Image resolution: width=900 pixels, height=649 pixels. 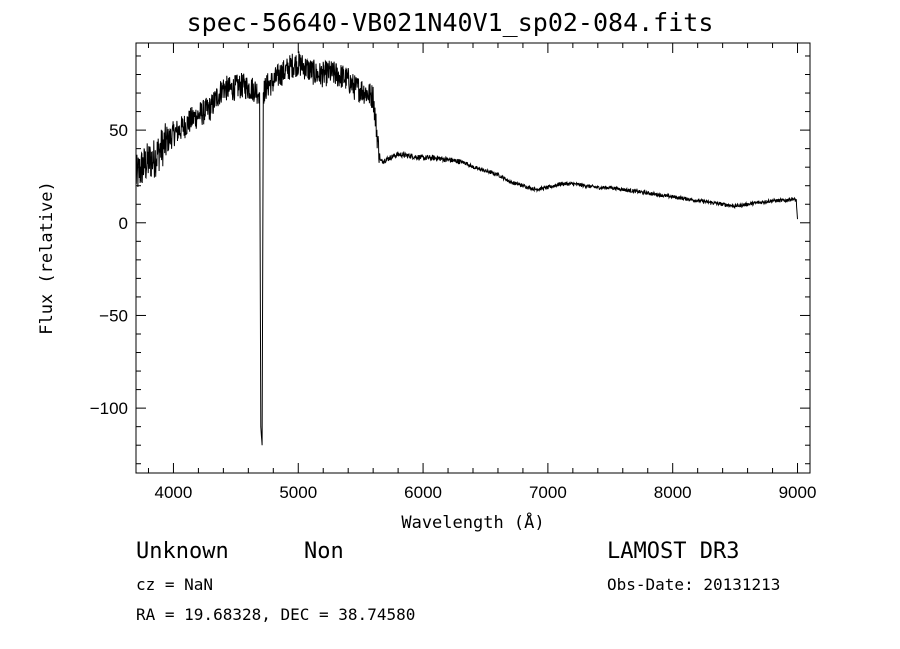 I want to click on x-tick-label: 6000, so click(x=423, y=492).